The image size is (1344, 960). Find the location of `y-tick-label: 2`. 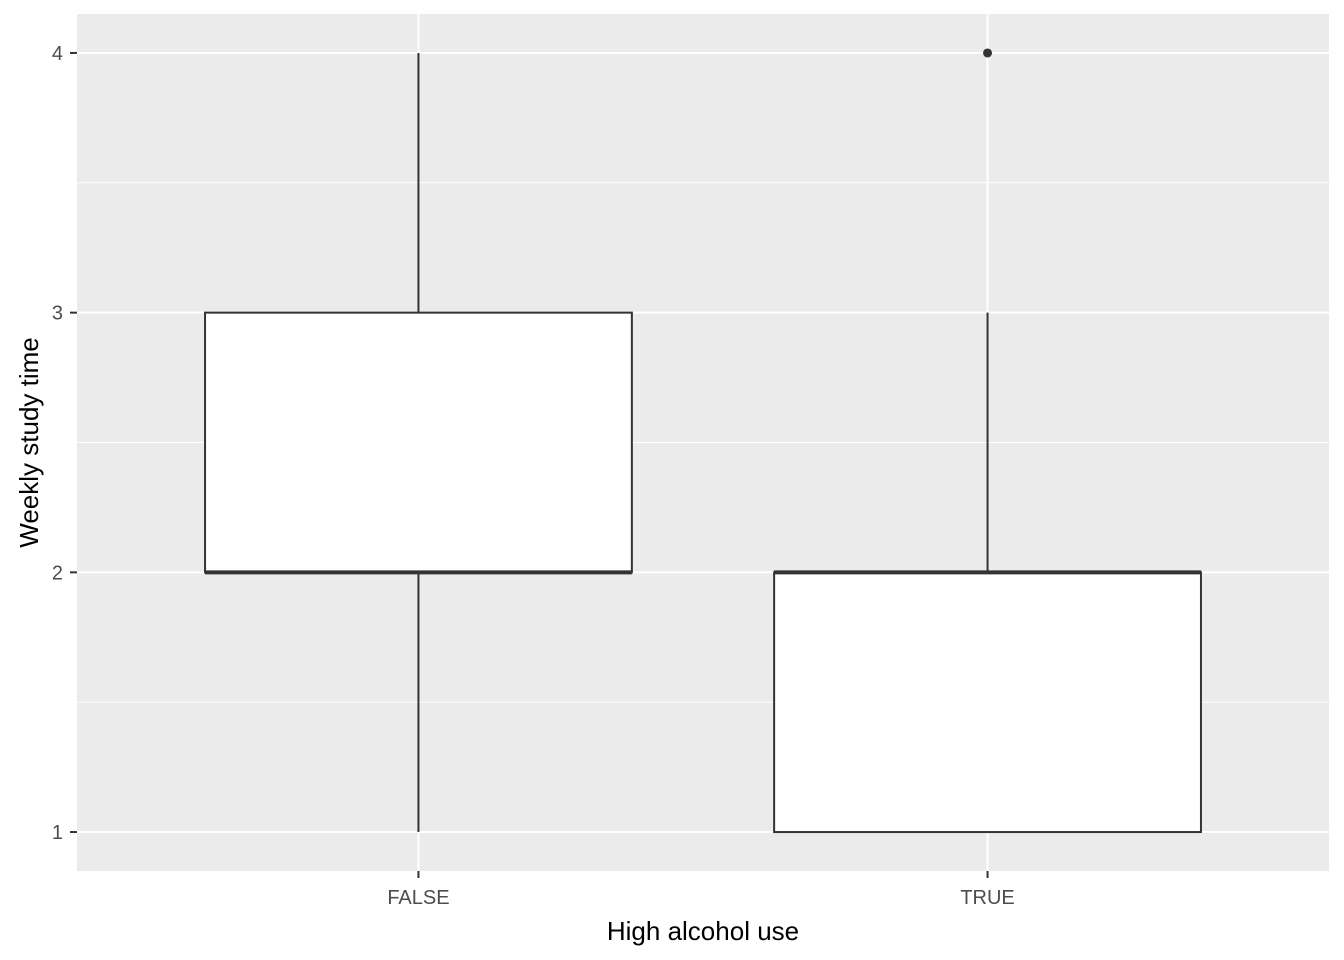

y-tick-label: 2 is located at coordinates (57, 573).